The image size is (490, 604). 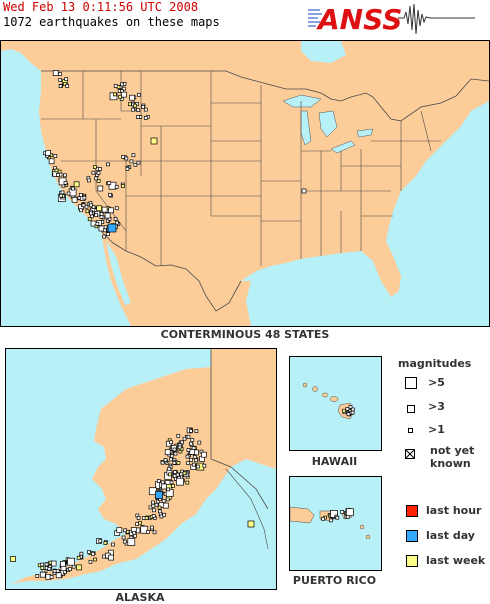 What do you see at coordinates (454, 510) in the screenshot?
I see `last-hour-label: last hour` at bounding box center [454, 510].